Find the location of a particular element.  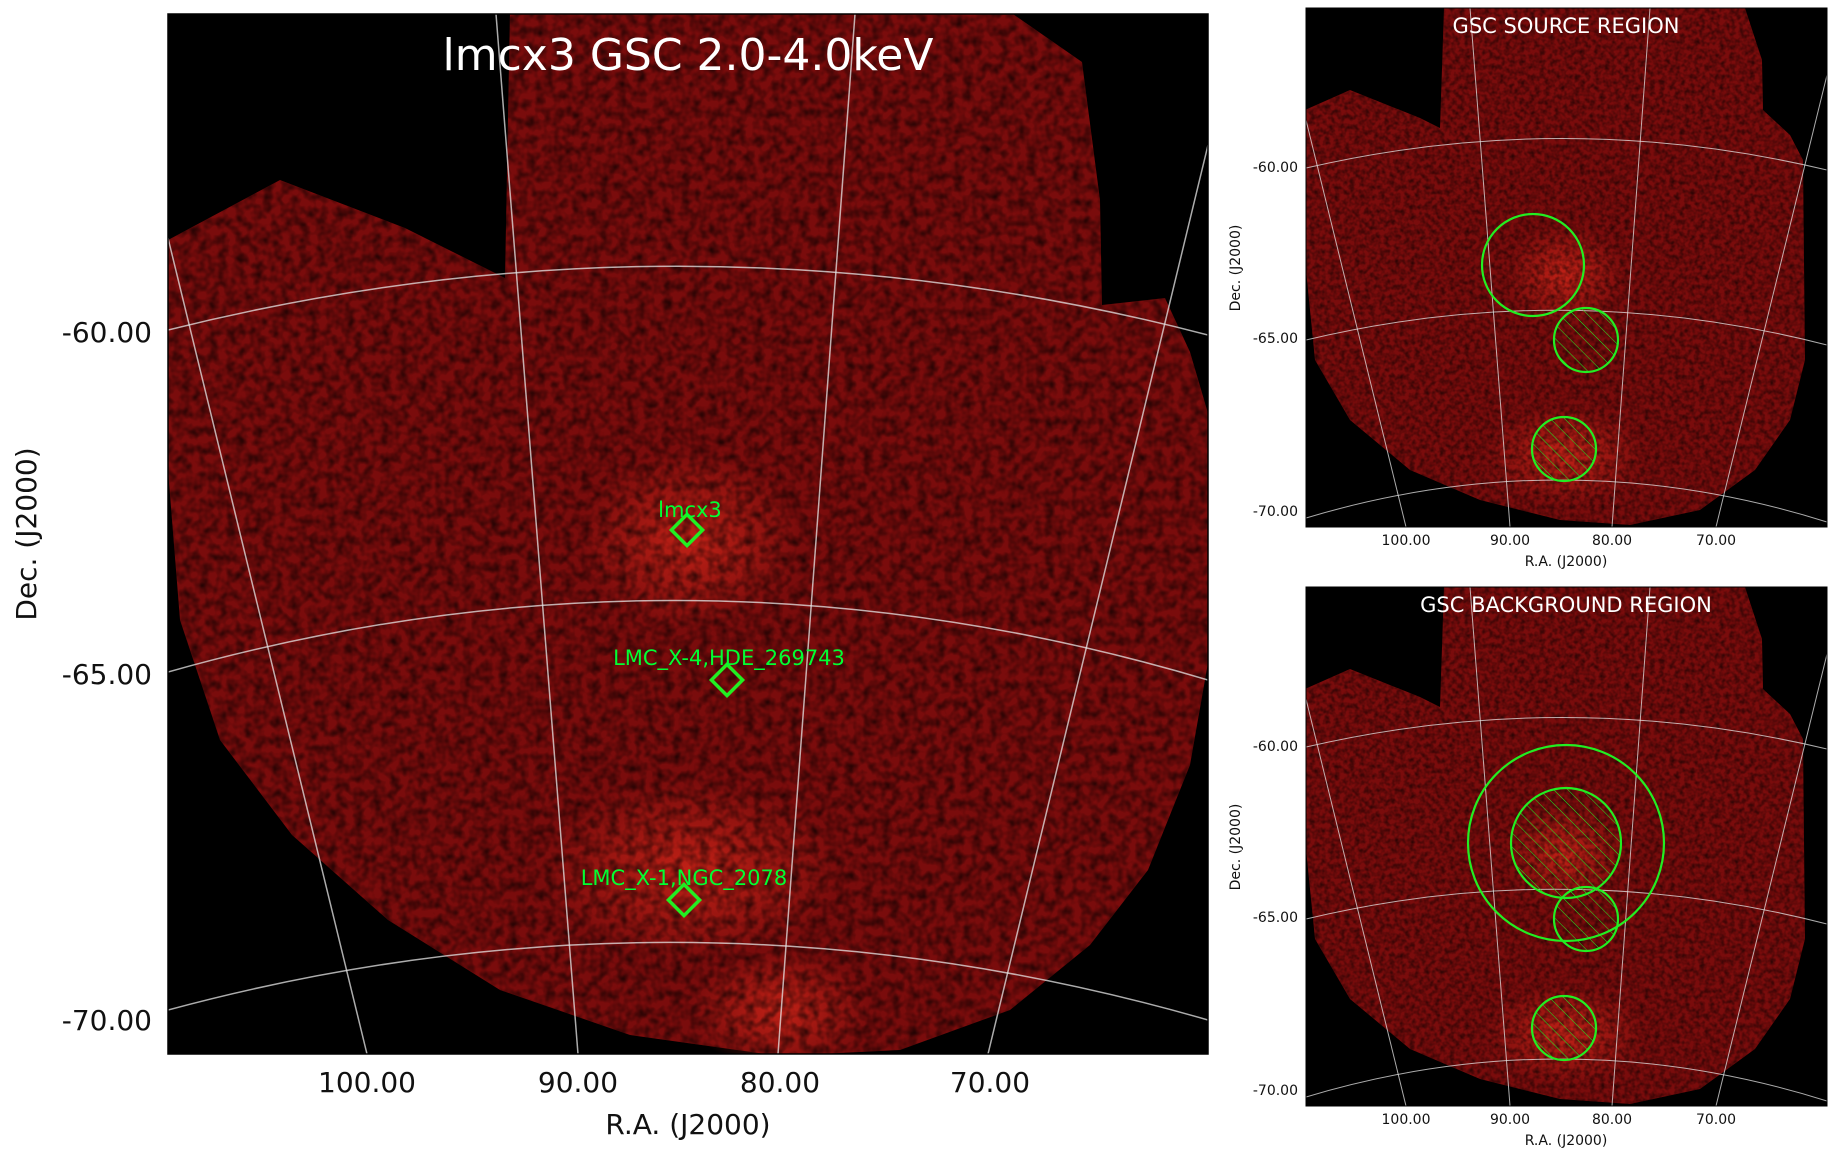

source-axes-frame is located at coordinates (1566, 267).